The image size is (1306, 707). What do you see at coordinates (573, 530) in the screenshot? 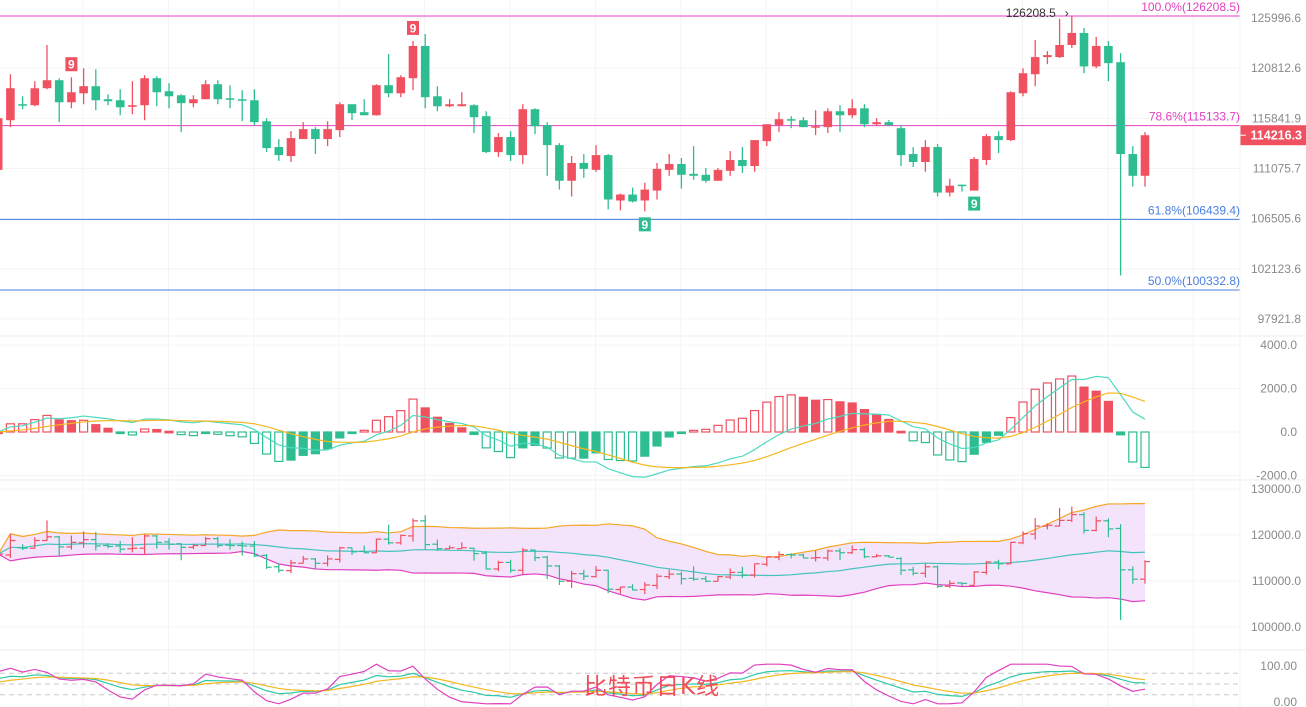
I see `boll-upper-line` at bounding box center [573, 530].